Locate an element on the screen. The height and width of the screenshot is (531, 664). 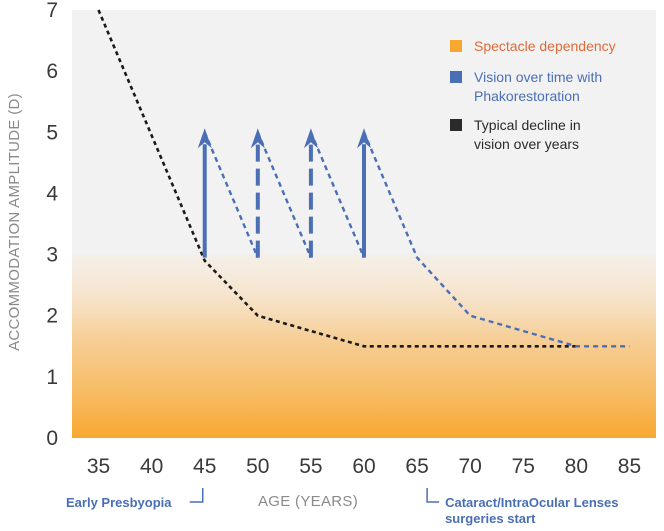
y-axis-ticks: 0 1 2 3 4 5 6 7 is located at coordinates (52, 225).